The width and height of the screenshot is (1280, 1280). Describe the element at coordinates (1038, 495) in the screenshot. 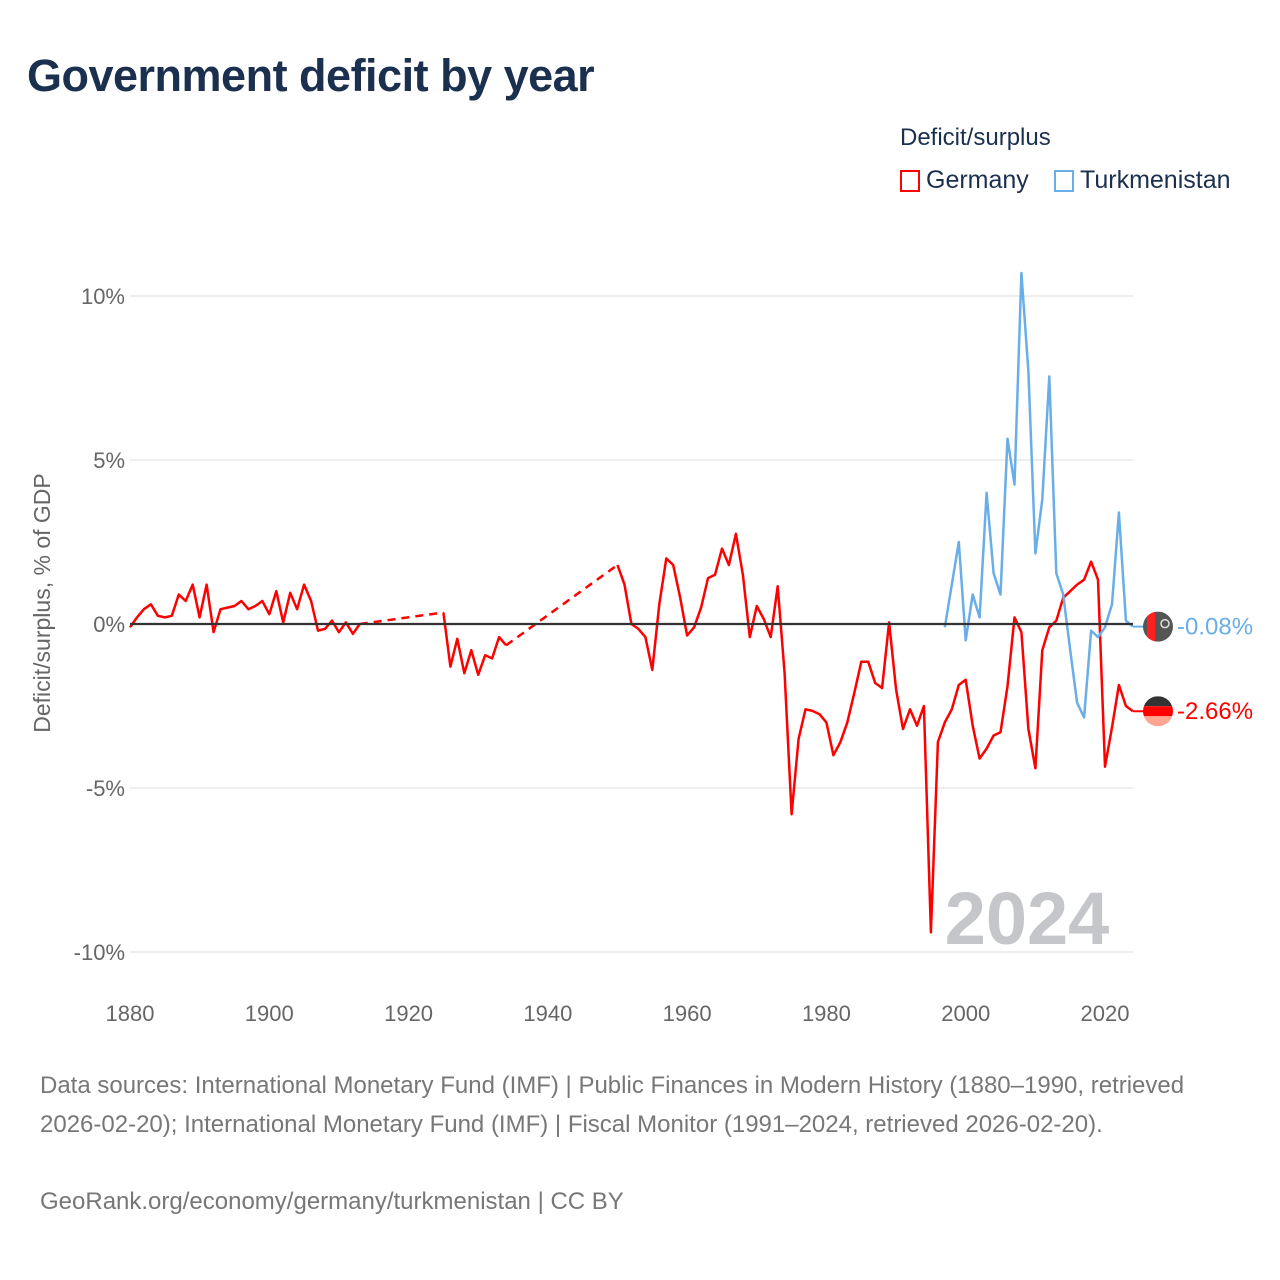

I see `series-line-turkmenistan` at that location.